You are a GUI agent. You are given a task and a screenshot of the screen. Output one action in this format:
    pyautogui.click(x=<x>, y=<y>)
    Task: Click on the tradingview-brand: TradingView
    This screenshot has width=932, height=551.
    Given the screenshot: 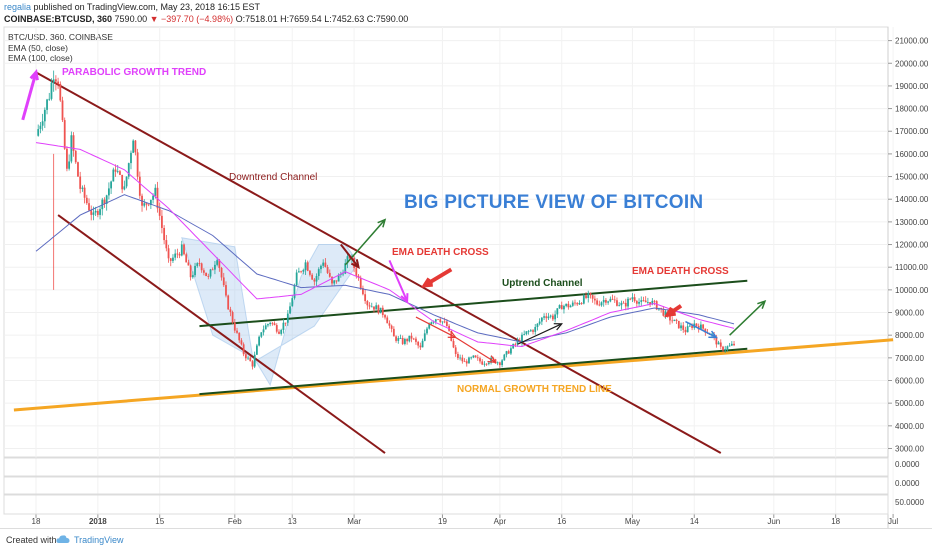 What is the action you would take?
    pyautogui.click(x=99, y=540)
    